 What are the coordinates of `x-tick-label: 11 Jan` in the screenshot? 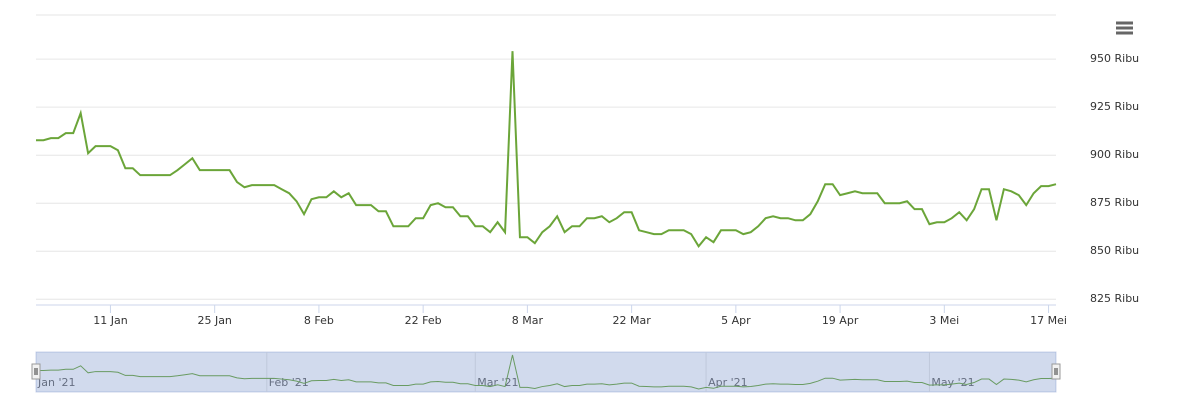 It's located at (110, 320).